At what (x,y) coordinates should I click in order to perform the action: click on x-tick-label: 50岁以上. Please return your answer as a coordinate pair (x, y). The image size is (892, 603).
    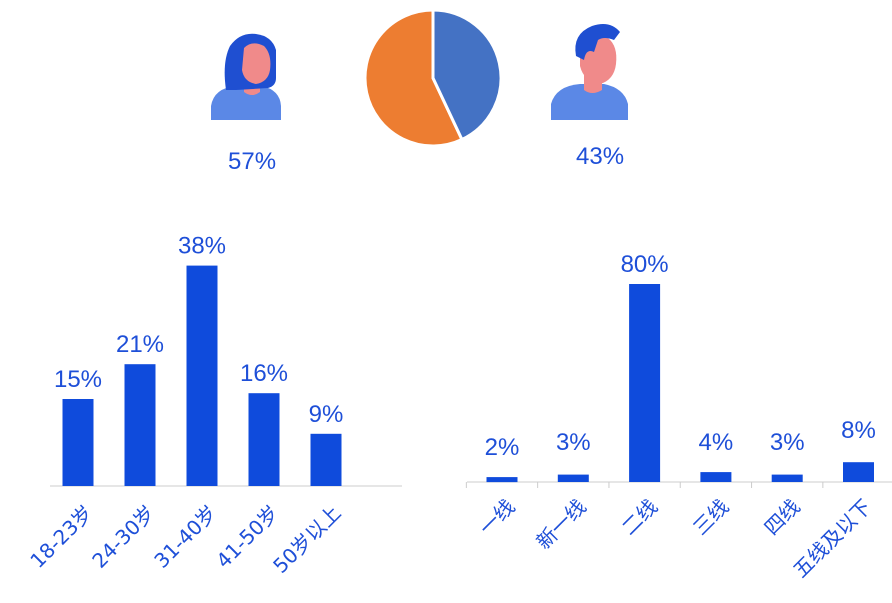
    Looking at the image, I should click on (306, 539).